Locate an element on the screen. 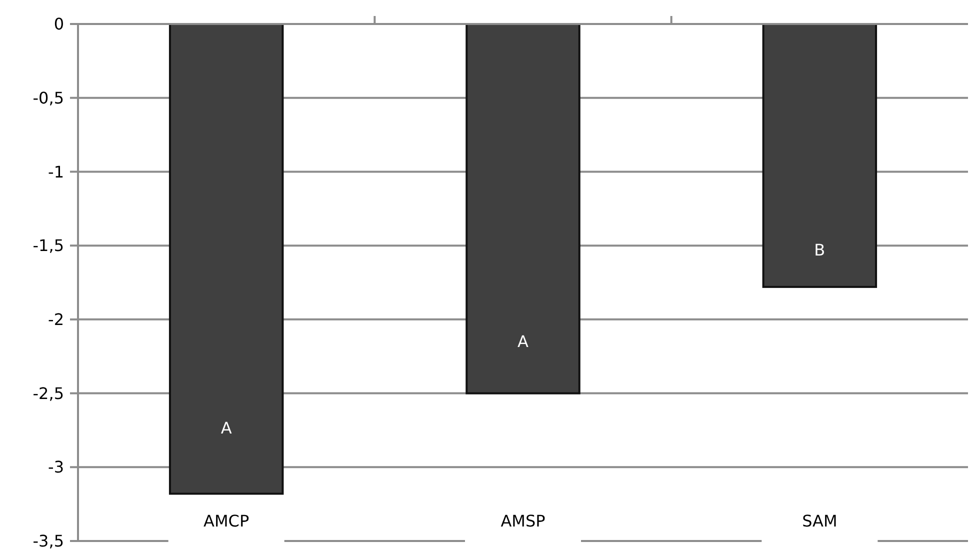  y-tick-label: -2 is located at coordinates (56, 320).